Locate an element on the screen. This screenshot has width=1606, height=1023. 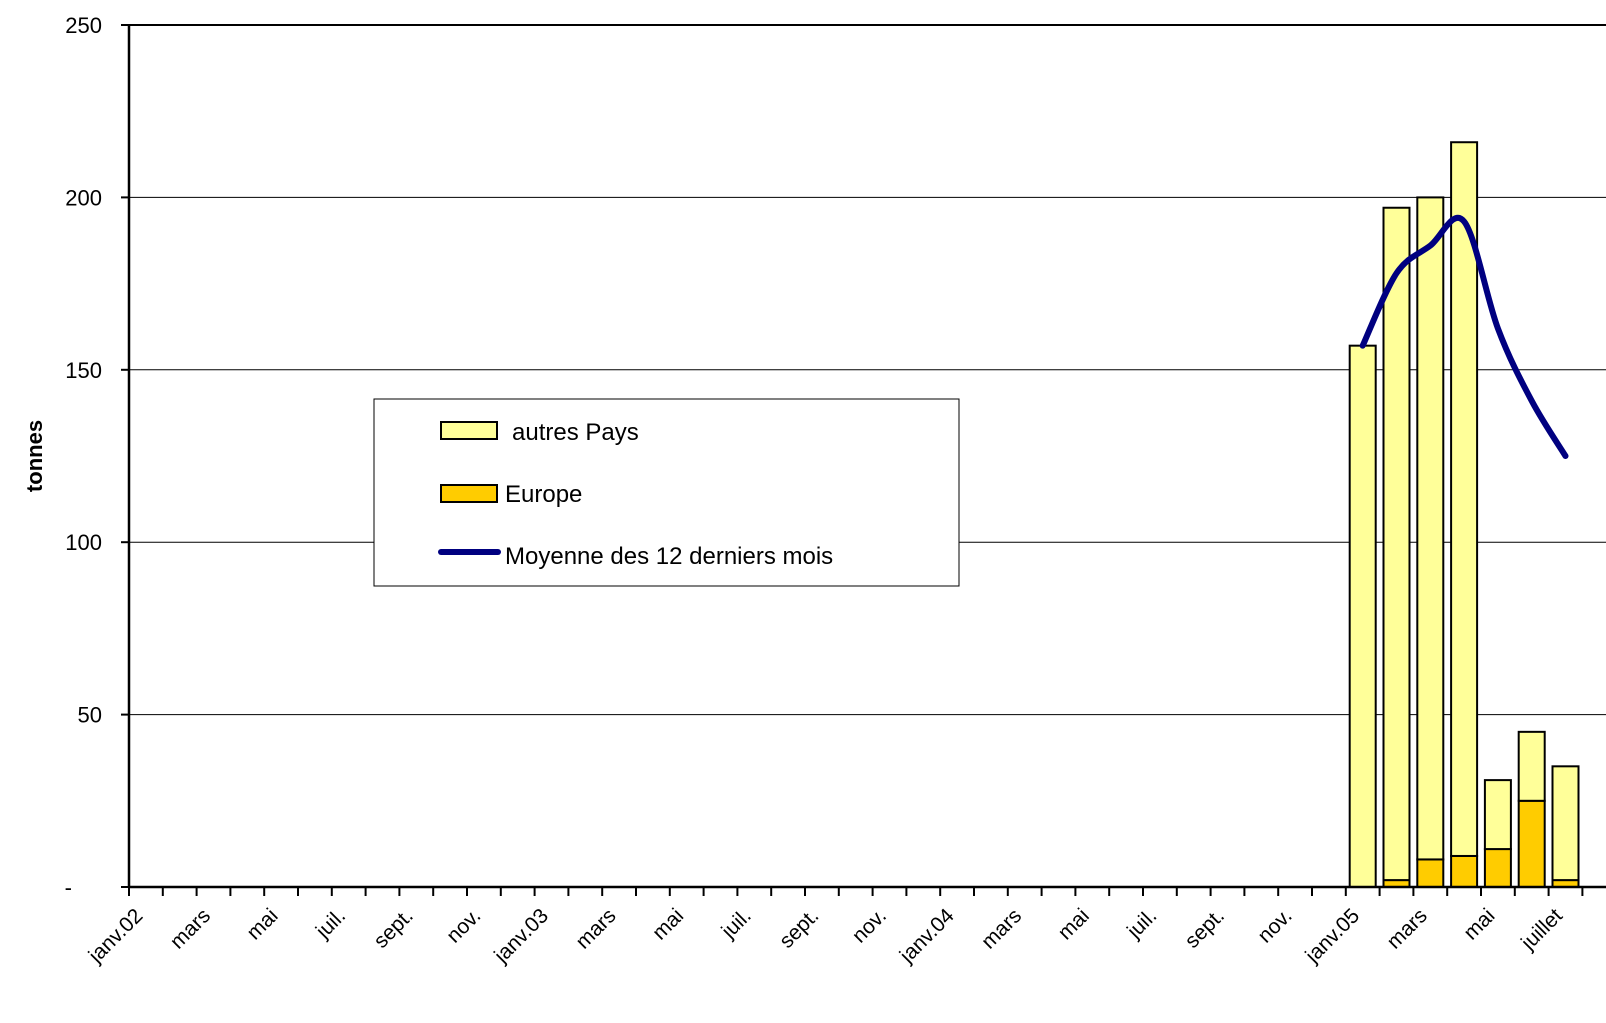
y-tick-labels: - 50 100 150 200 250 is located at coordinates (83, 456).